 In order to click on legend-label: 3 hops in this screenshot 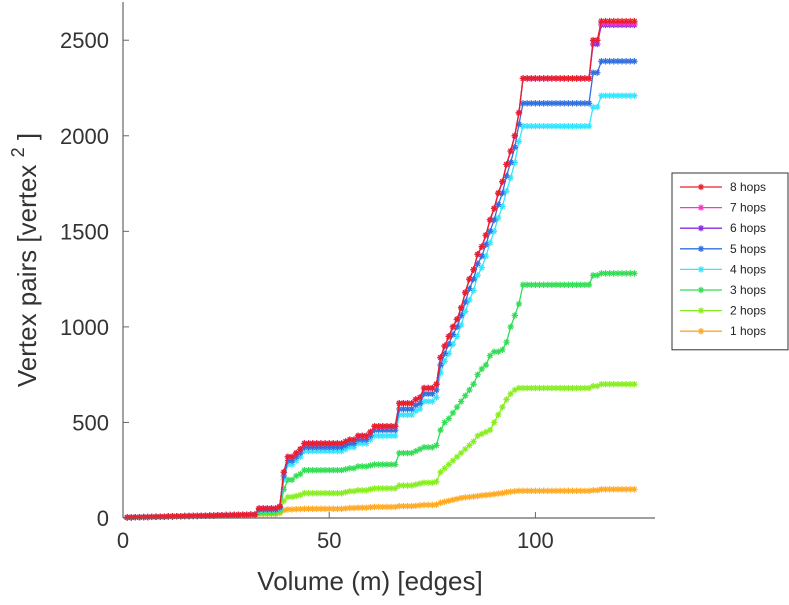, I will do `click(748, 290)`.